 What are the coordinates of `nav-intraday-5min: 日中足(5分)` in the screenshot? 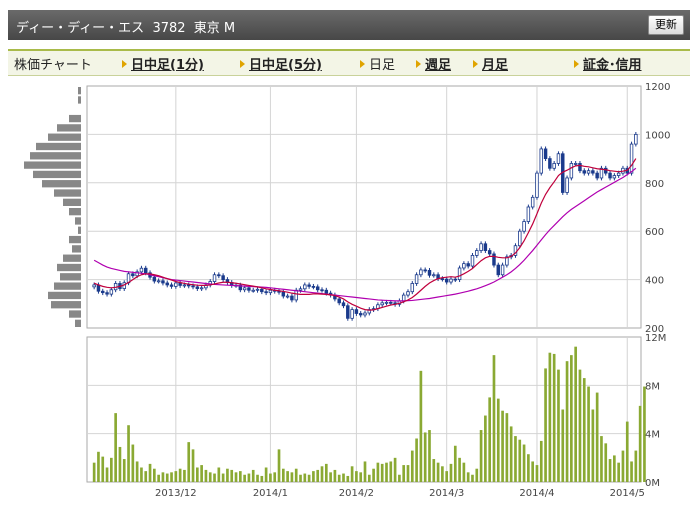 It's located at (281, 63).